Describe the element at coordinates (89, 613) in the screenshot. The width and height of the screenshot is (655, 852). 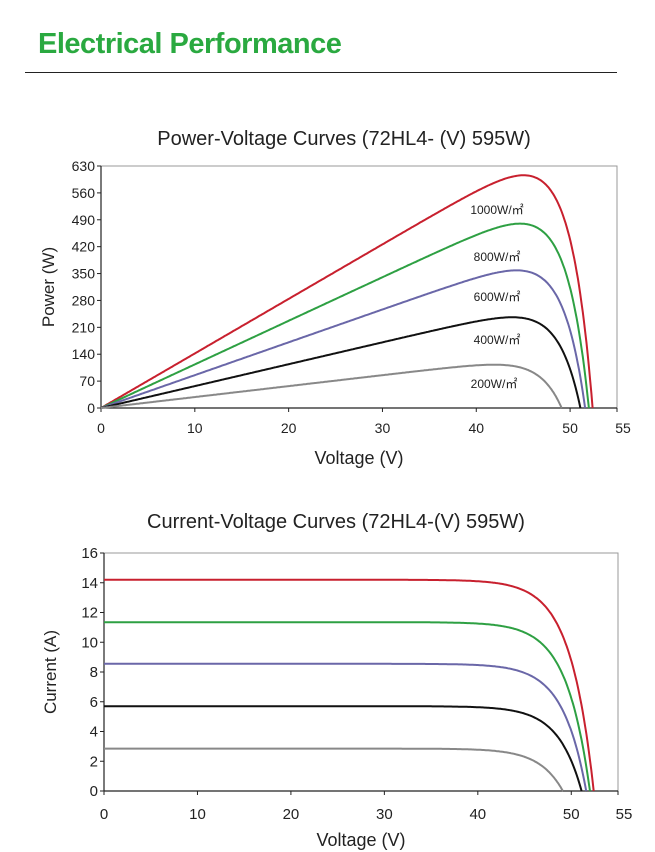
I see `y-tick-label: 12` at that location.